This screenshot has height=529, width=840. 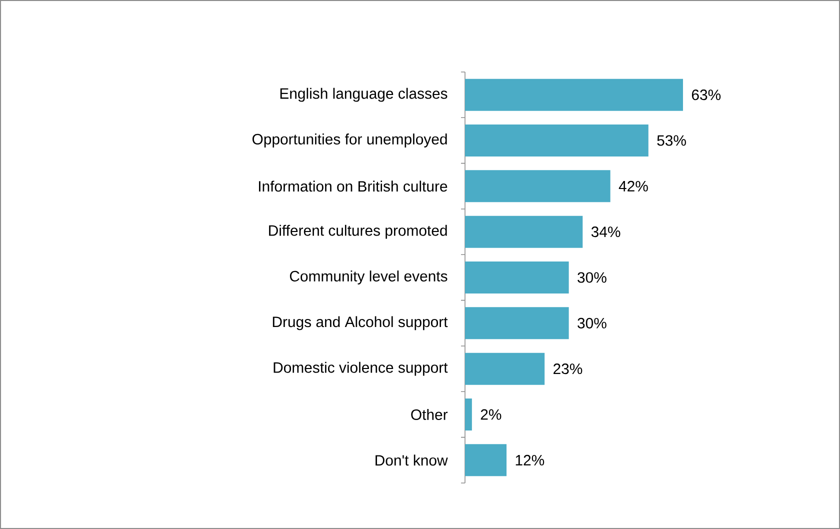 I want to click on data-label: 42%, so click(x=633, y=186).